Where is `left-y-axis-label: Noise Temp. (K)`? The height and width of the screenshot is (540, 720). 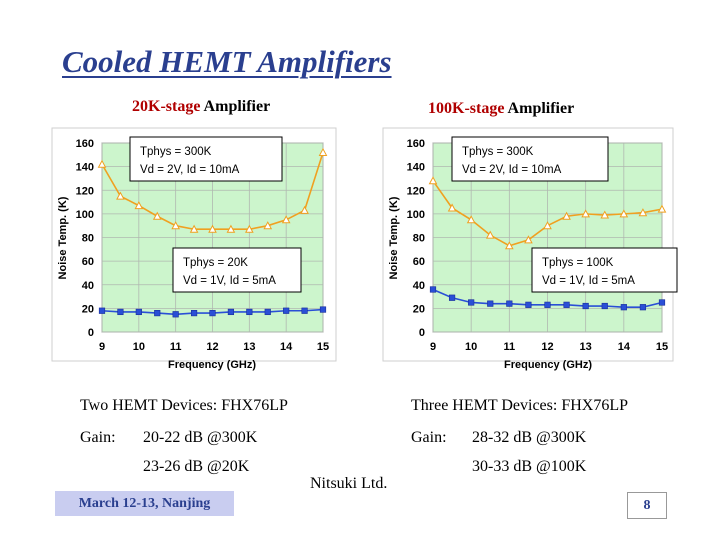
left-y-axis-label: Noise Temp. (K) is located at coordinates (63, 237).